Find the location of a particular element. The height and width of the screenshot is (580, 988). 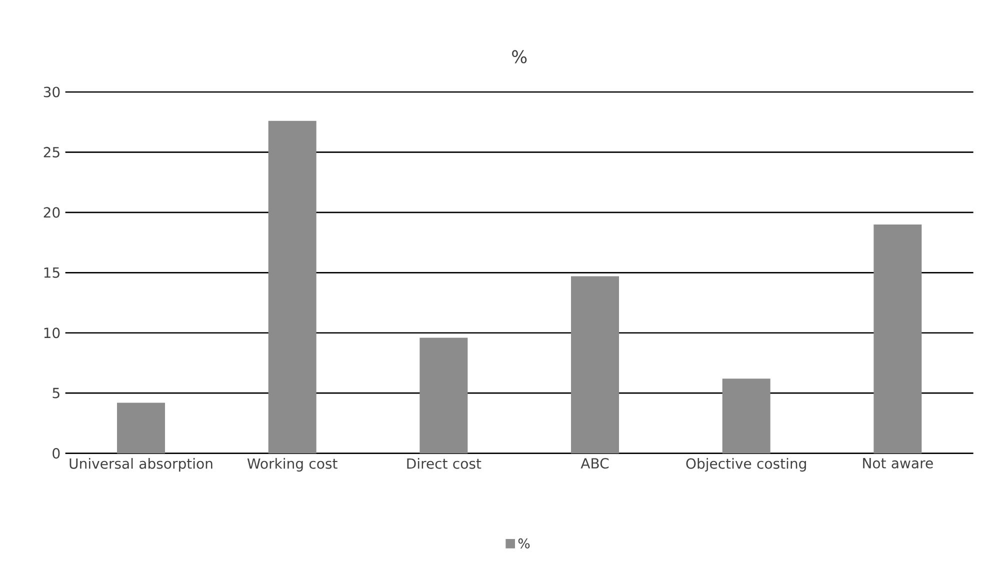

y-tick-label: 10 is located at coordinates (52, 333).